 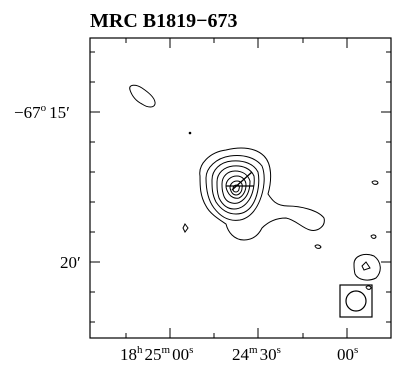 I want to click on contour-small-mid, so click(x=318, y=246).